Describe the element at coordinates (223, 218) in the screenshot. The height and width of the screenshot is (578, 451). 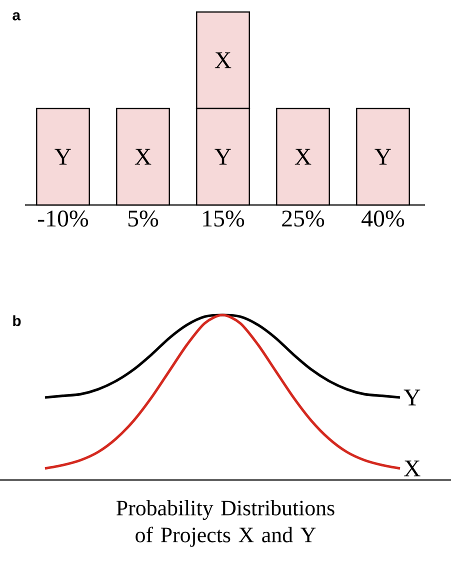
I see `x-tick-label: 15%` at that location.